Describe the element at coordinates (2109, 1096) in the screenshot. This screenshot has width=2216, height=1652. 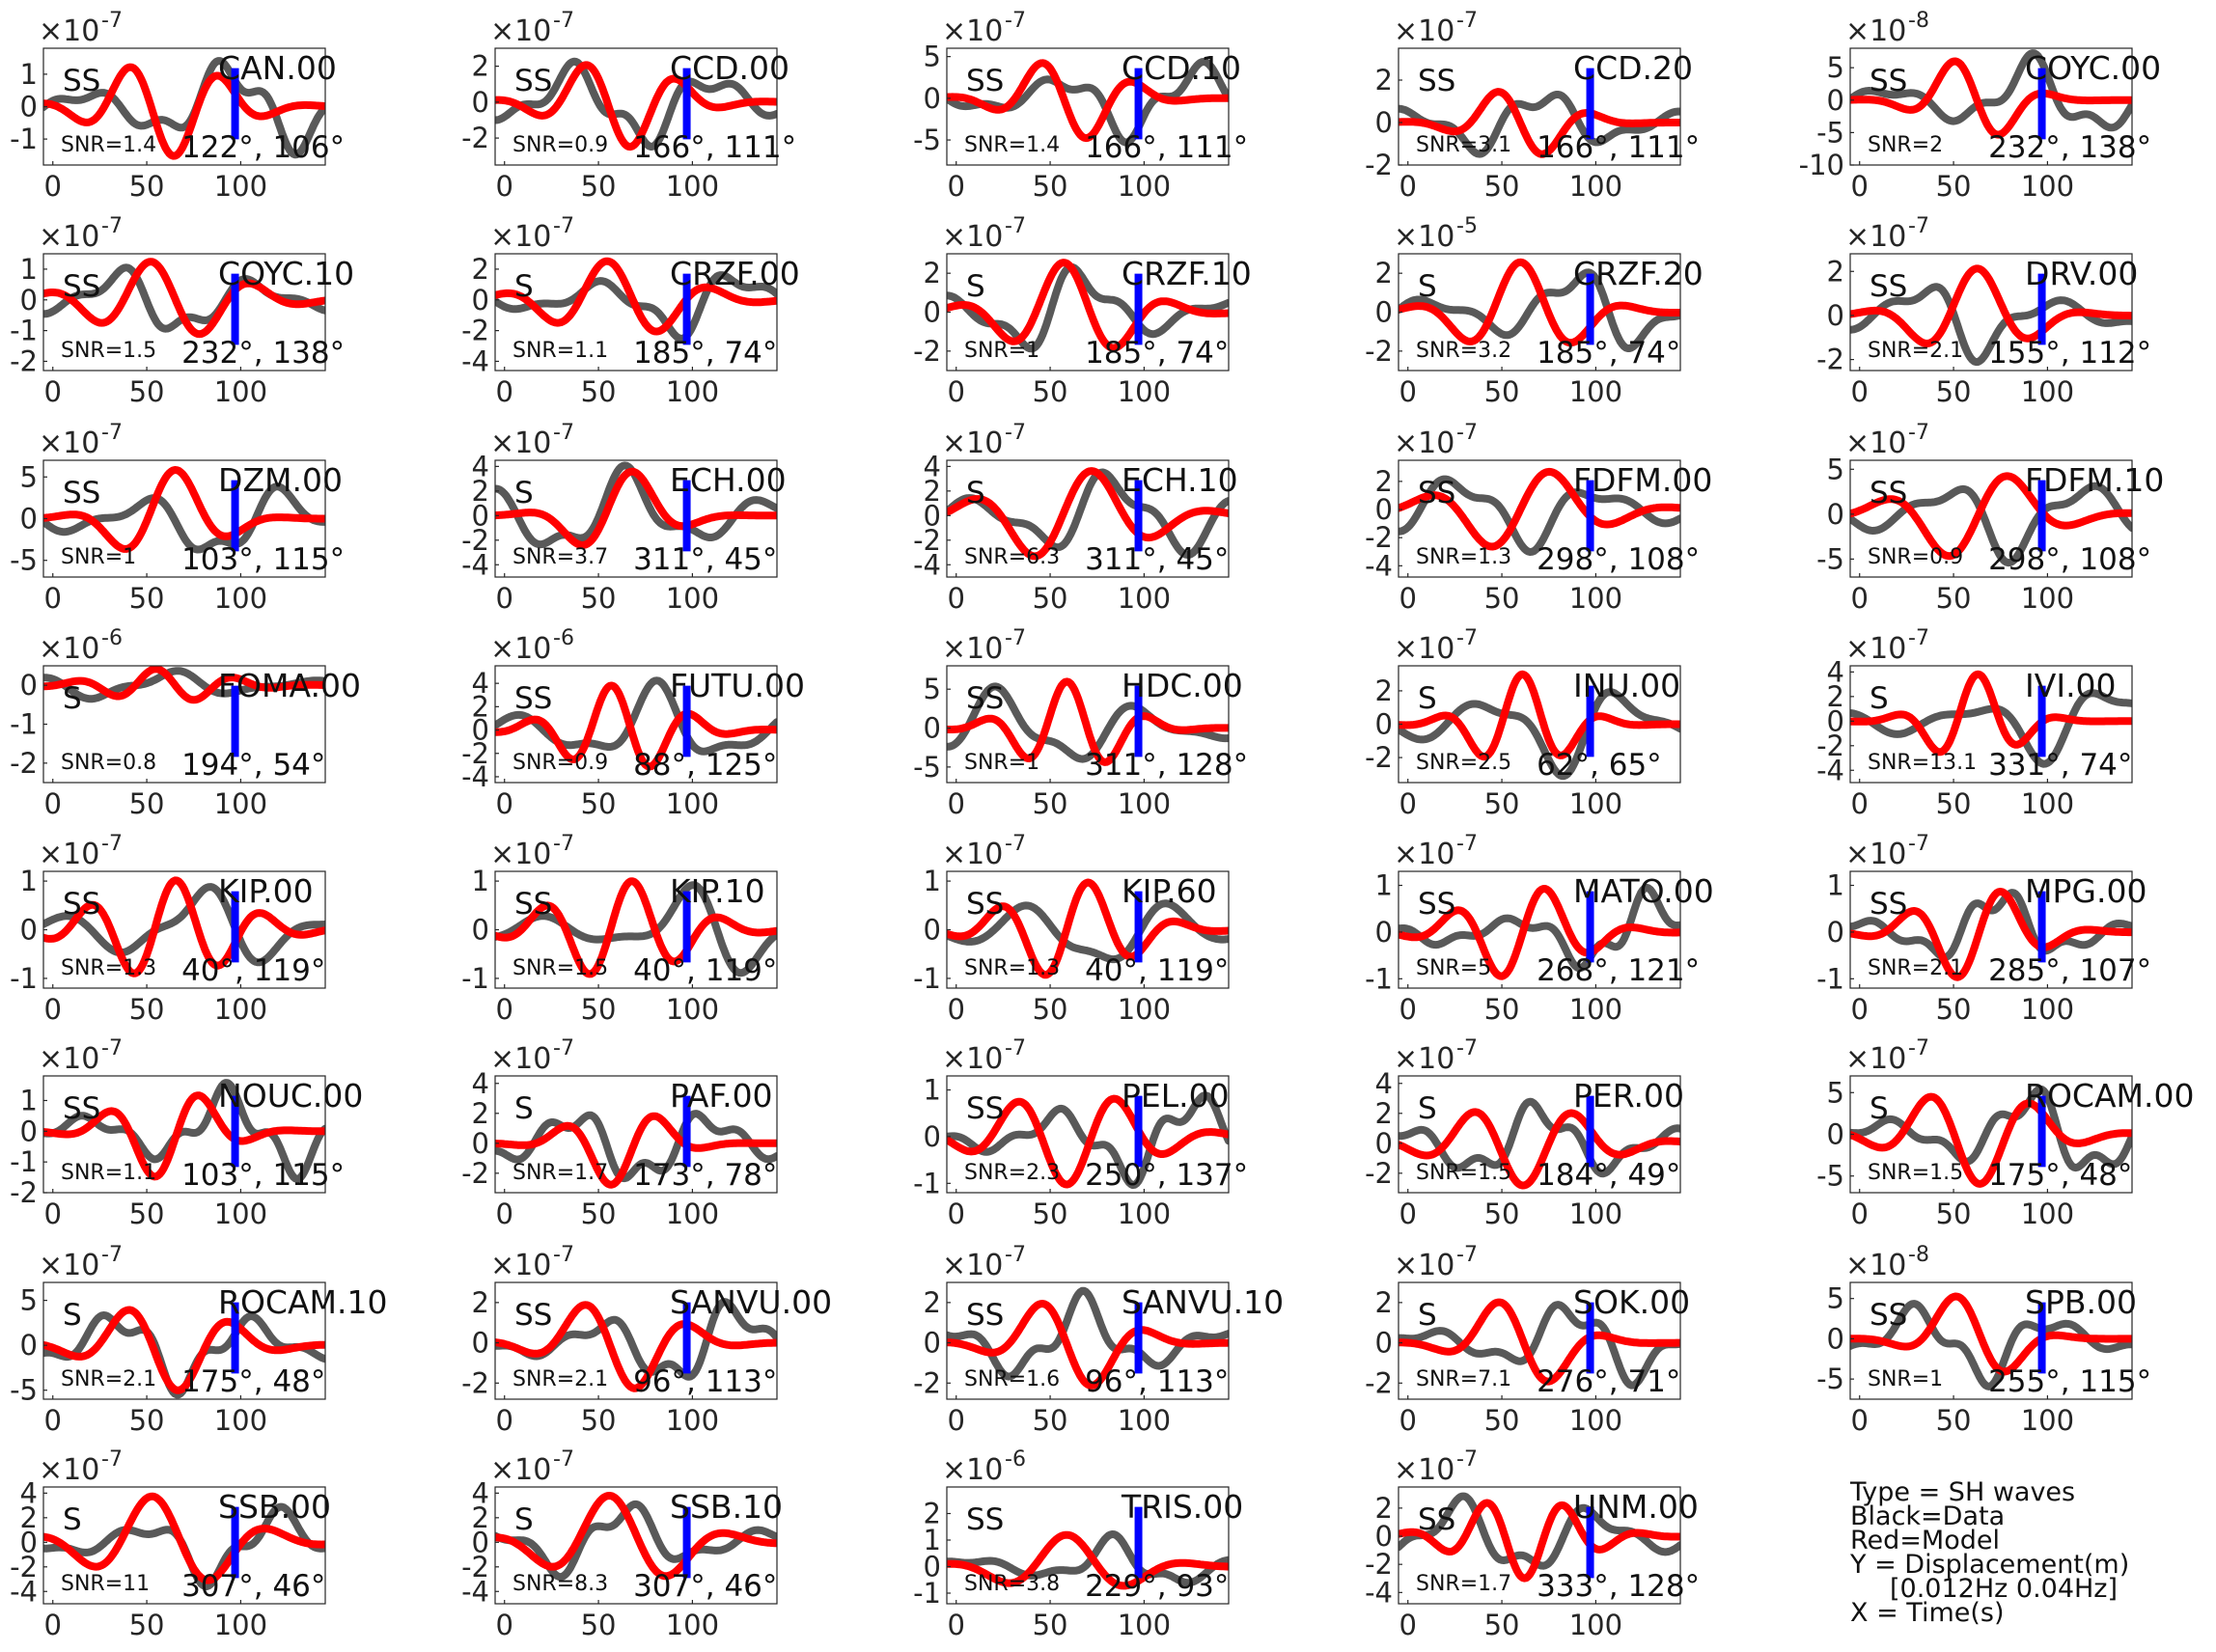
I see `station-label: ROCAM.00` at that location.